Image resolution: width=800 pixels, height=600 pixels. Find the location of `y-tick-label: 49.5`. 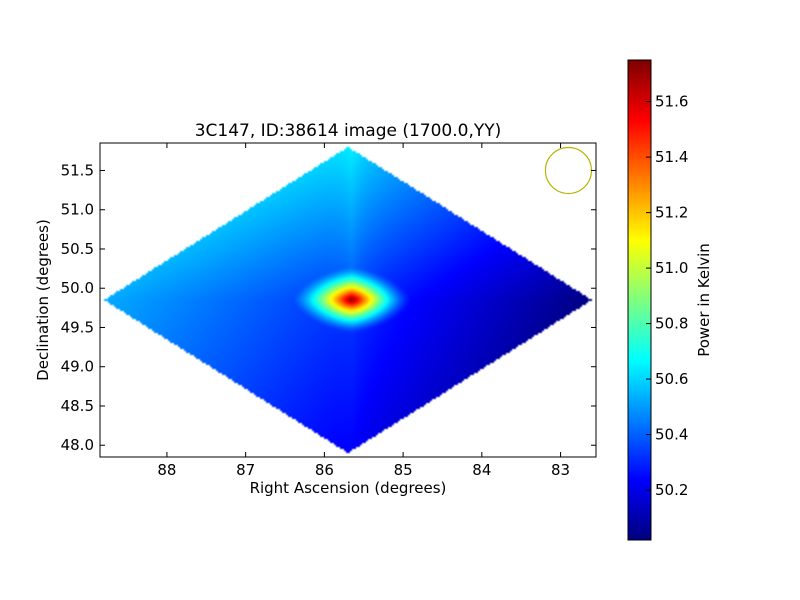

y-tick-label: 49.5 is located at coordinates (77, 327).